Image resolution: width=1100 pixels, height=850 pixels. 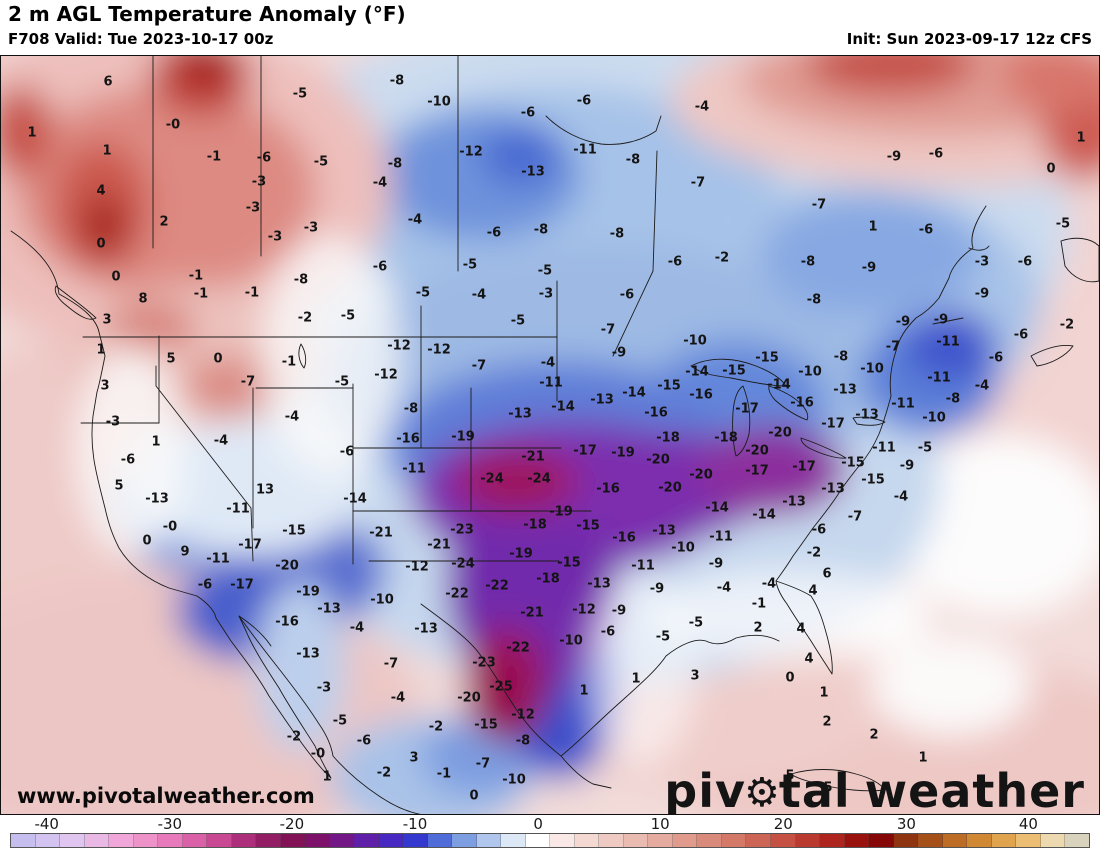 I want to click on colorbar-tick-label: -30, so click(x=170, y=824).